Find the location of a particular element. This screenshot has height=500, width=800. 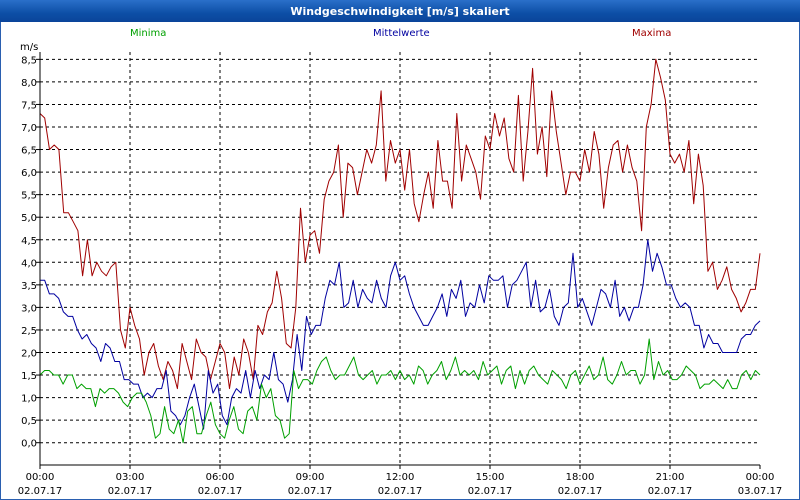

y-tick-label: 8,5 is located at coordinates (29, 60).